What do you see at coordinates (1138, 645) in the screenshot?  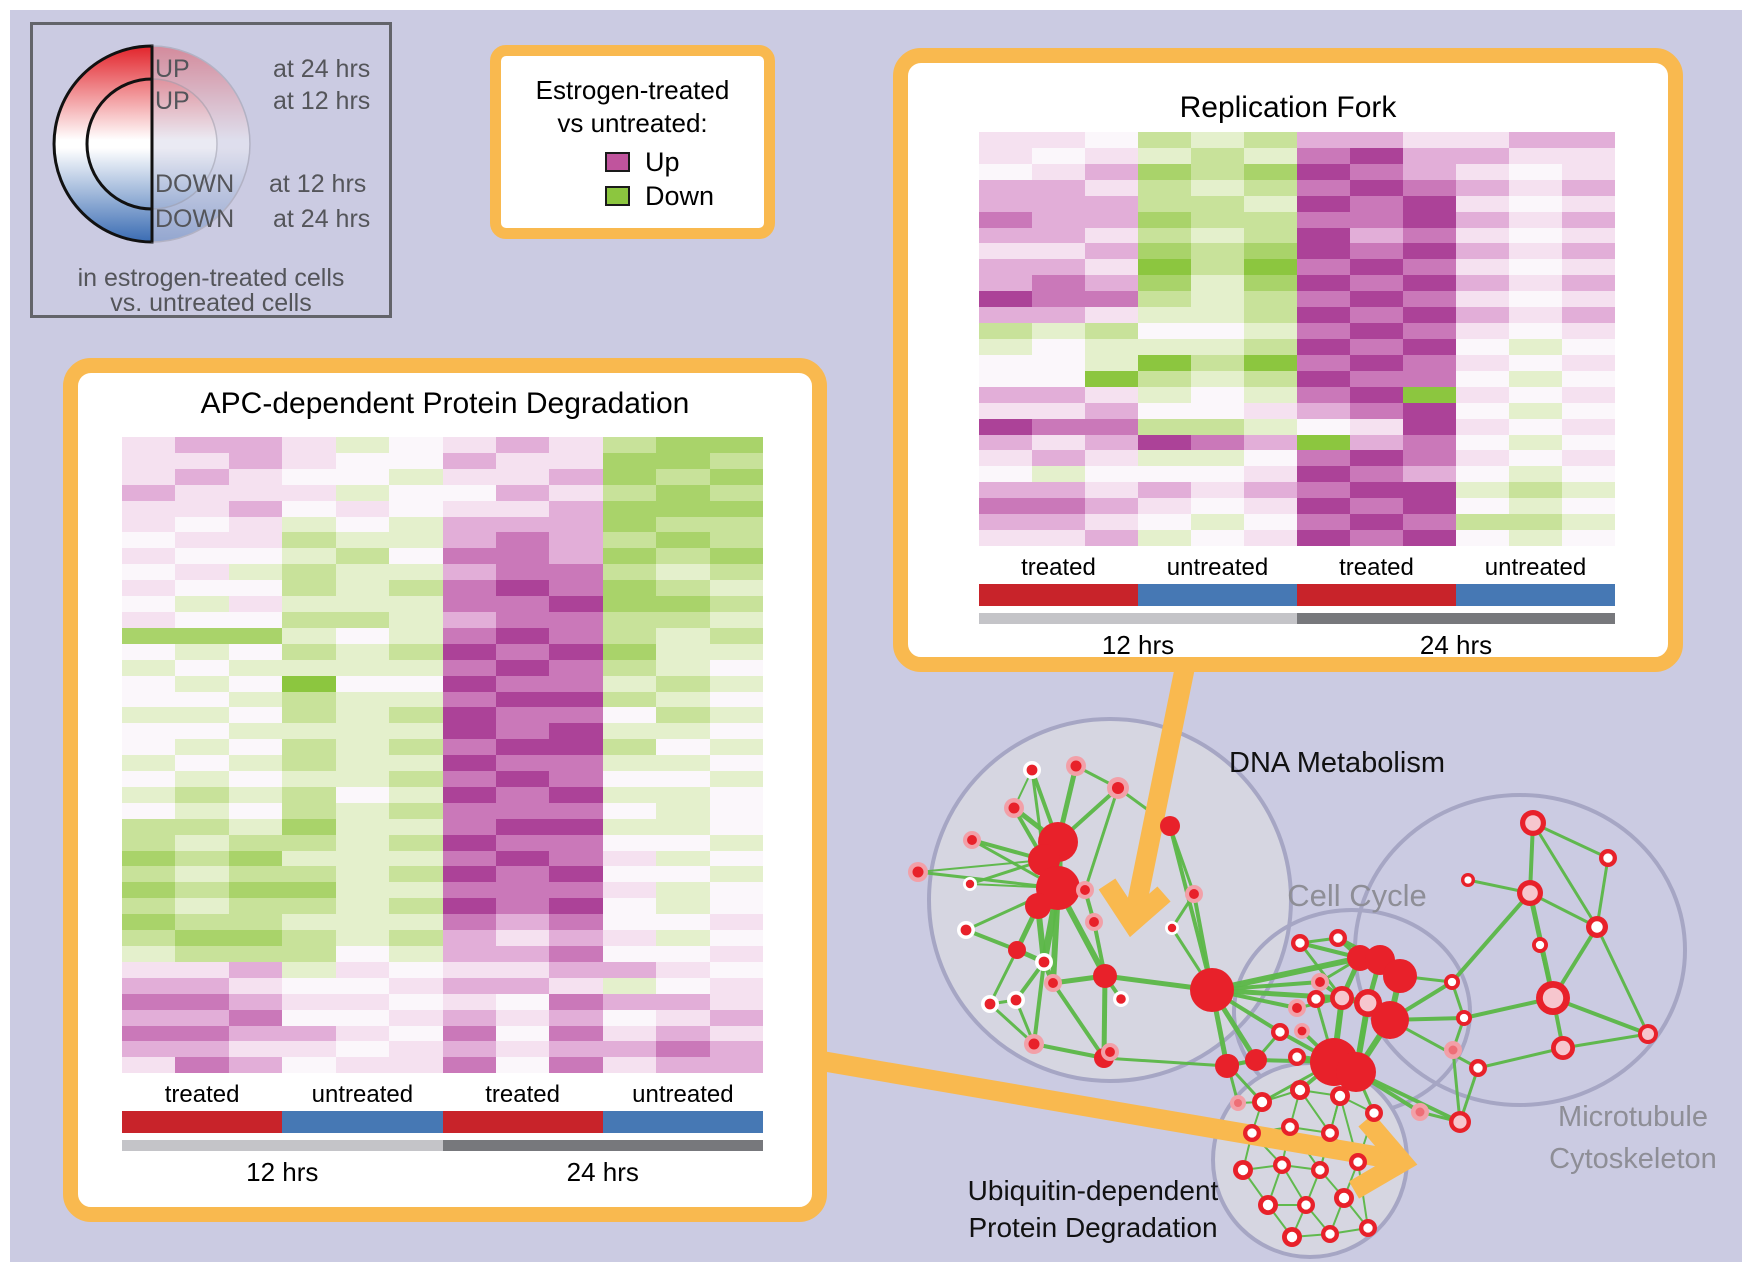 I see `rf-12hrs-label: 12 hrs` at bounding box center [1138, 645].